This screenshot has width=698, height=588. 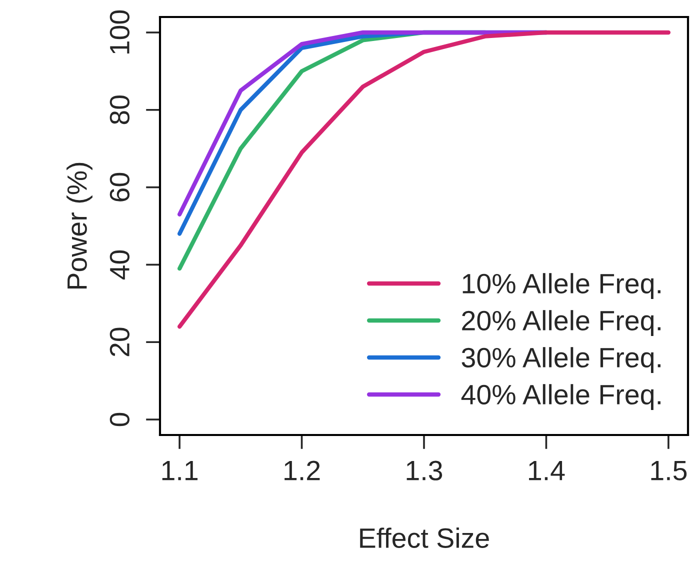 I want to click on legend-label: 20% Allele Freq., so click(x=561, y=323).